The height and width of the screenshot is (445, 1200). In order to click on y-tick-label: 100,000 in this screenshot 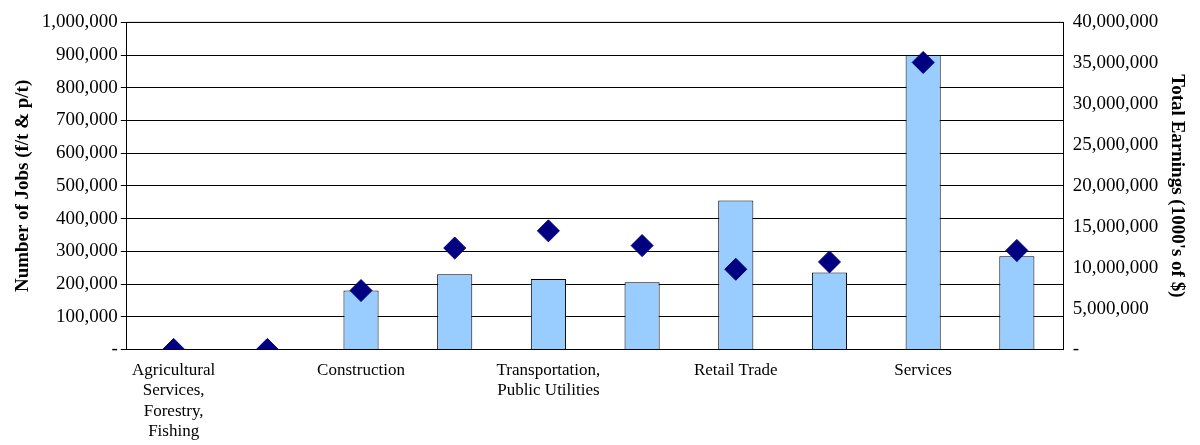, I will do `click(87, 315)`.